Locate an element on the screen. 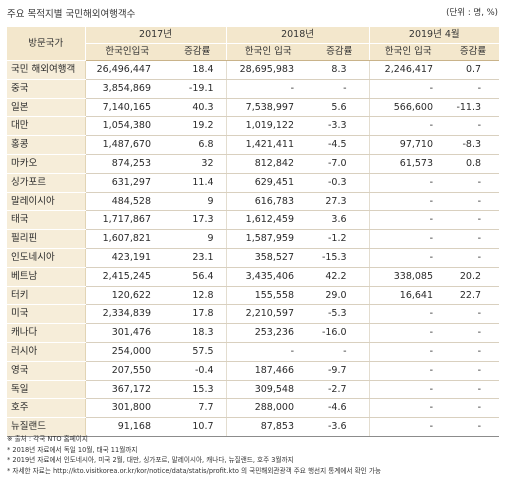 This screenshot has width=506, height=490. growth-2018-cell: - is located at coordinates (340, 89).